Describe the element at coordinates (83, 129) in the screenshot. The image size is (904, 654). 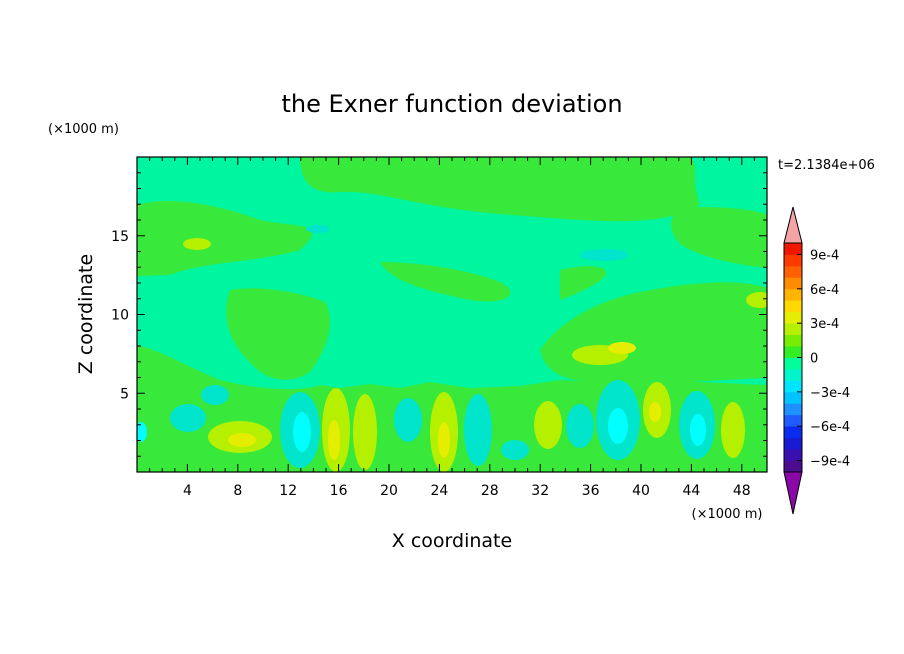
I see `y-axis-unit: (×1000 m)` at that location.